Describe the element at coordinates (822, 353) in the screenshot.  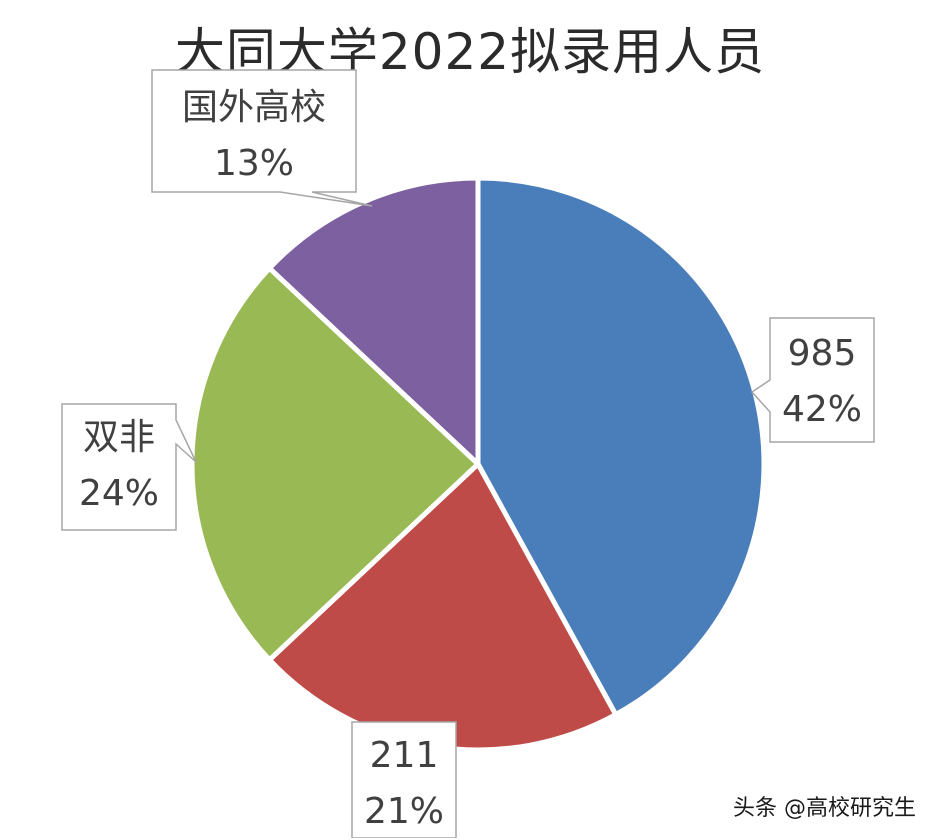
I see `label-985-name: 985` at that location.